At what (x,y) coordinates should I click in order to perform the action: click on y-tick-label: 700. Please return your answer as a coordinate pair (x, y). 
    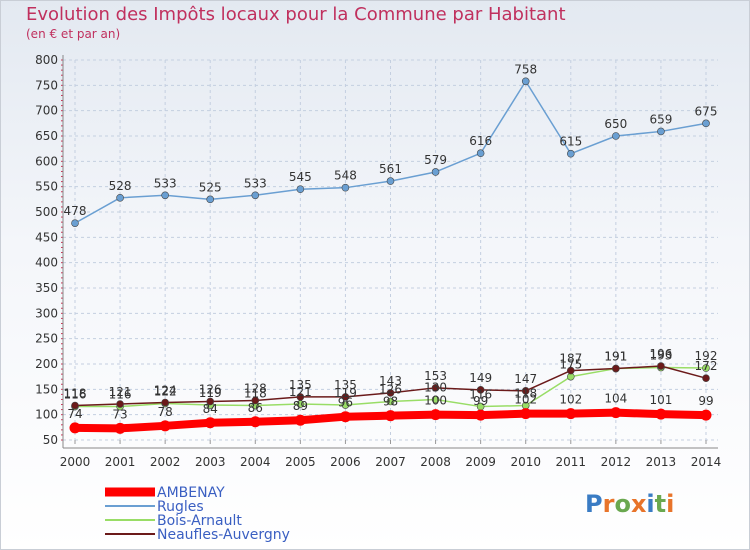
    Looking at the image, I should click on (46, 111).